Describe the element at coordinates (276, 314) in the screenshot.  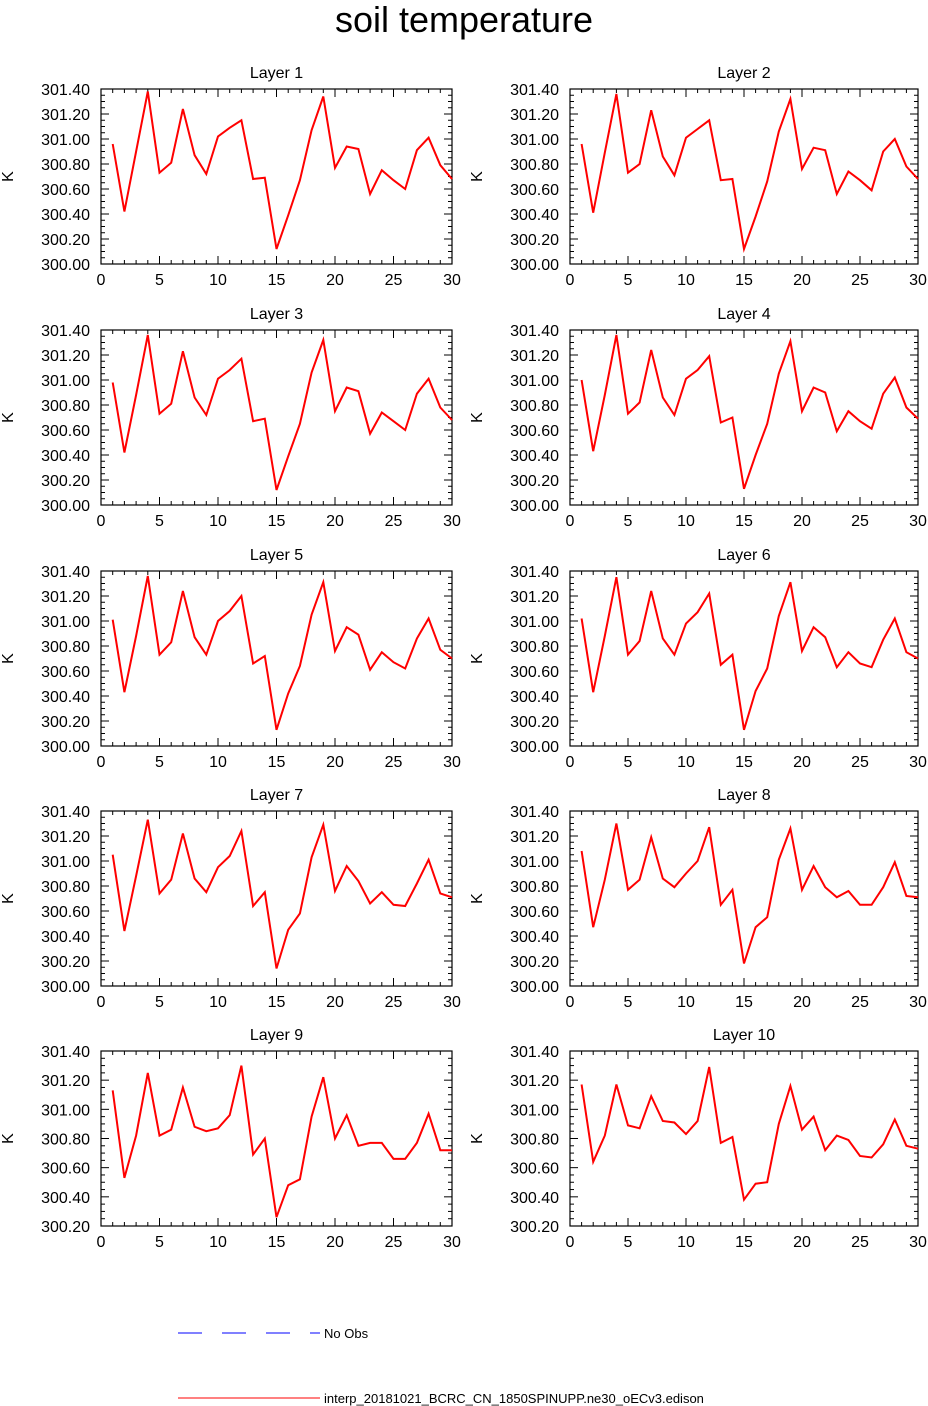
I see `panel-title: Layer 3` at that location.